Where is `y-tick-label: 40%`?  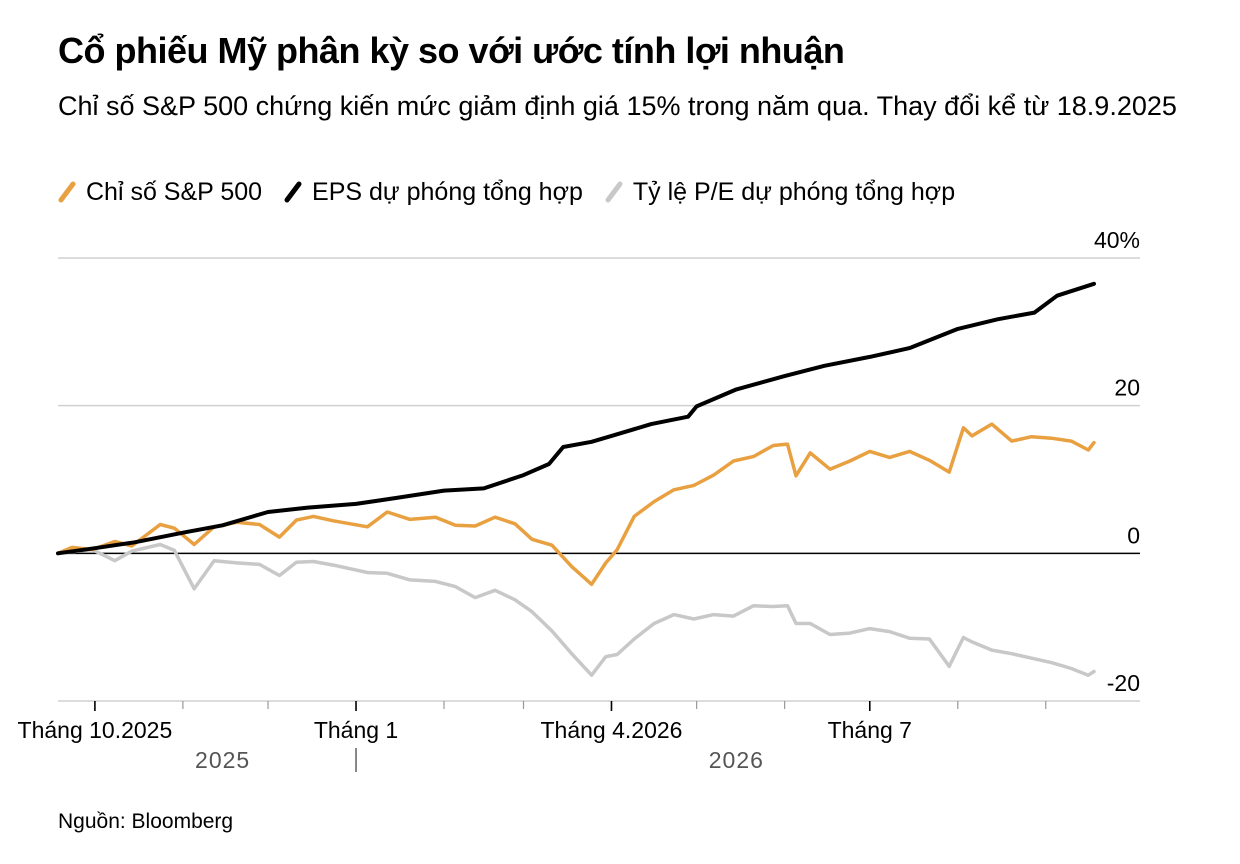
y-tick-label: 40% is located at coordinates (1117, 240).